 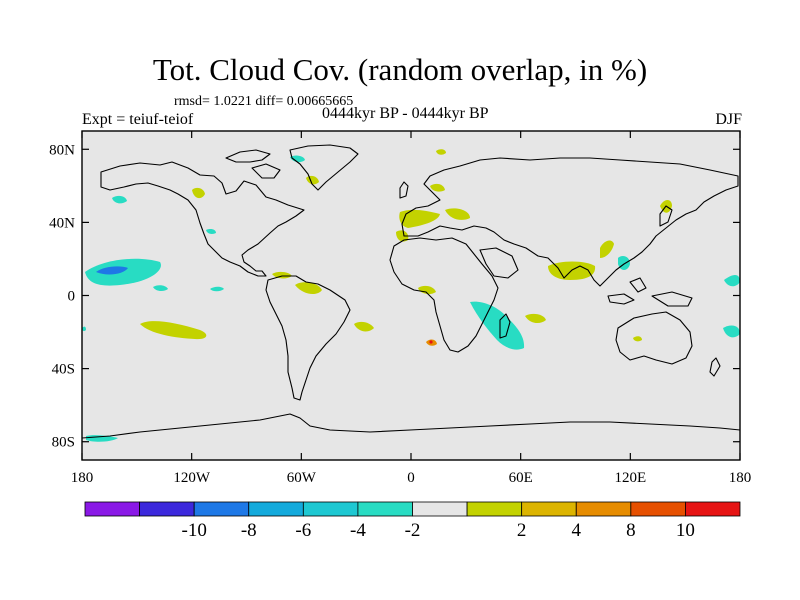 I want to click on season-label: DJF, so click(x=728, y=119).